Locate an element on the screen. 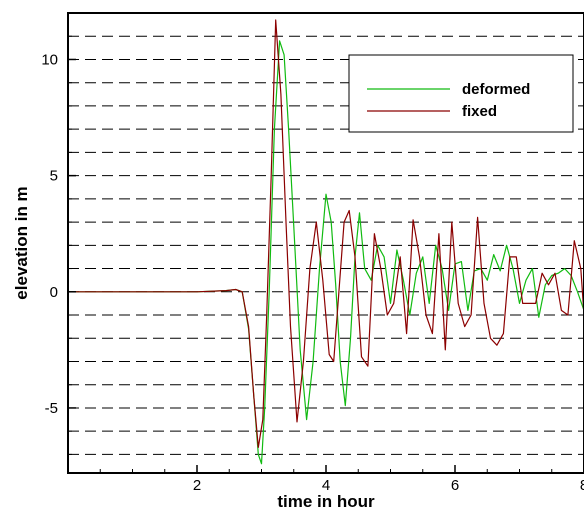  x-tick-label: 2 is located at coordinates (197, 485).